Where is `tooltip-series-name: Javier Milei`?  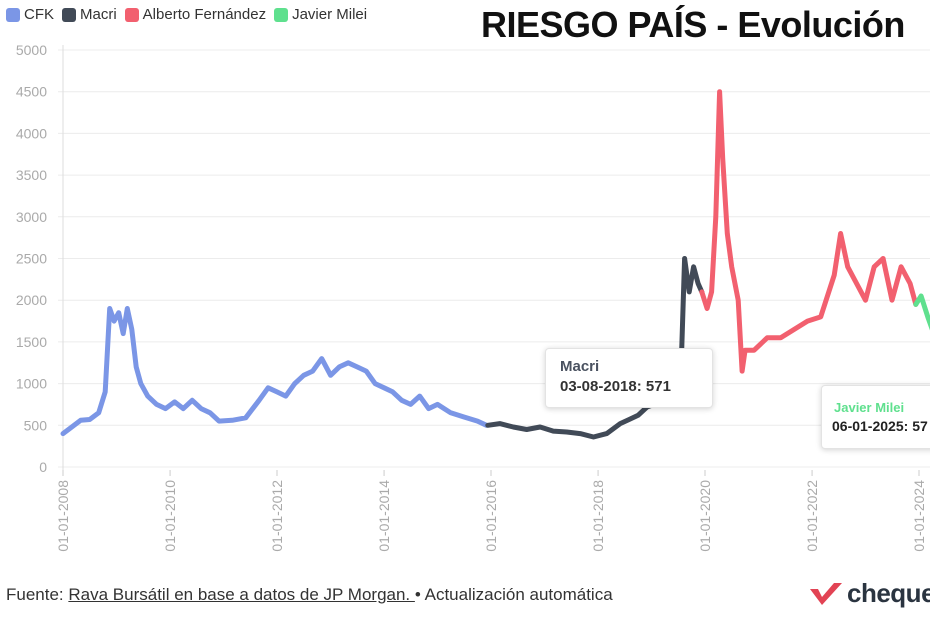 tooltip-series-name: Javier Milei is located at coordinates (869, 407).